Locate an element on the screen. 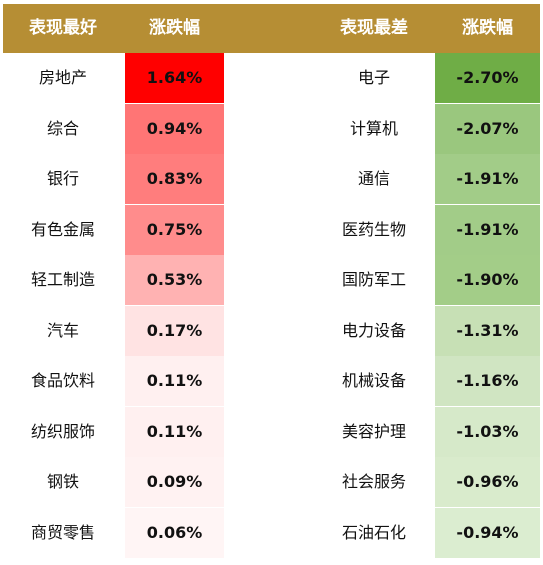  table-row: 银行 0.83% 通信 -1.91% is located at coordinates (271, 179).